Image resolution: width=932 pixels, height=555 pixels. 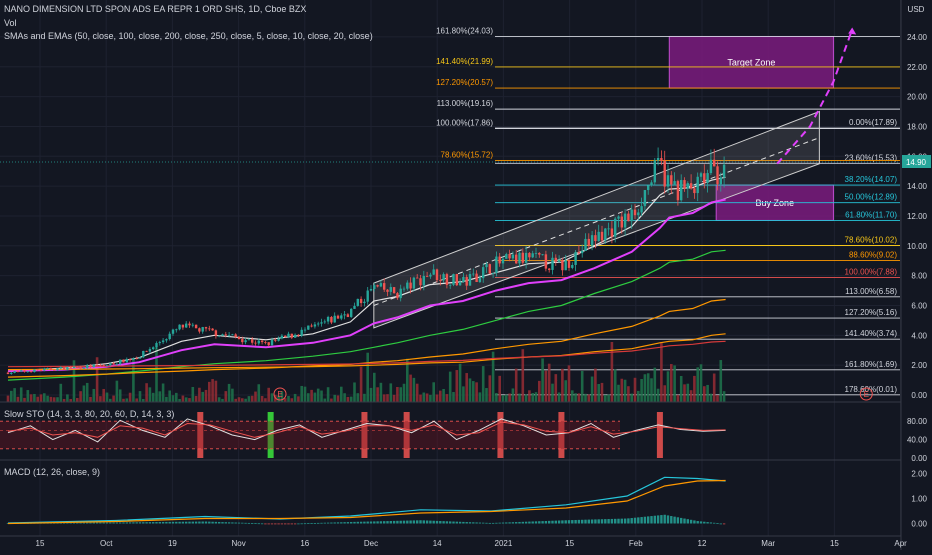 What do you see at coordinates (751, 62) in the screenshot?
I see `zone-box` at bounding box center [751, 62].